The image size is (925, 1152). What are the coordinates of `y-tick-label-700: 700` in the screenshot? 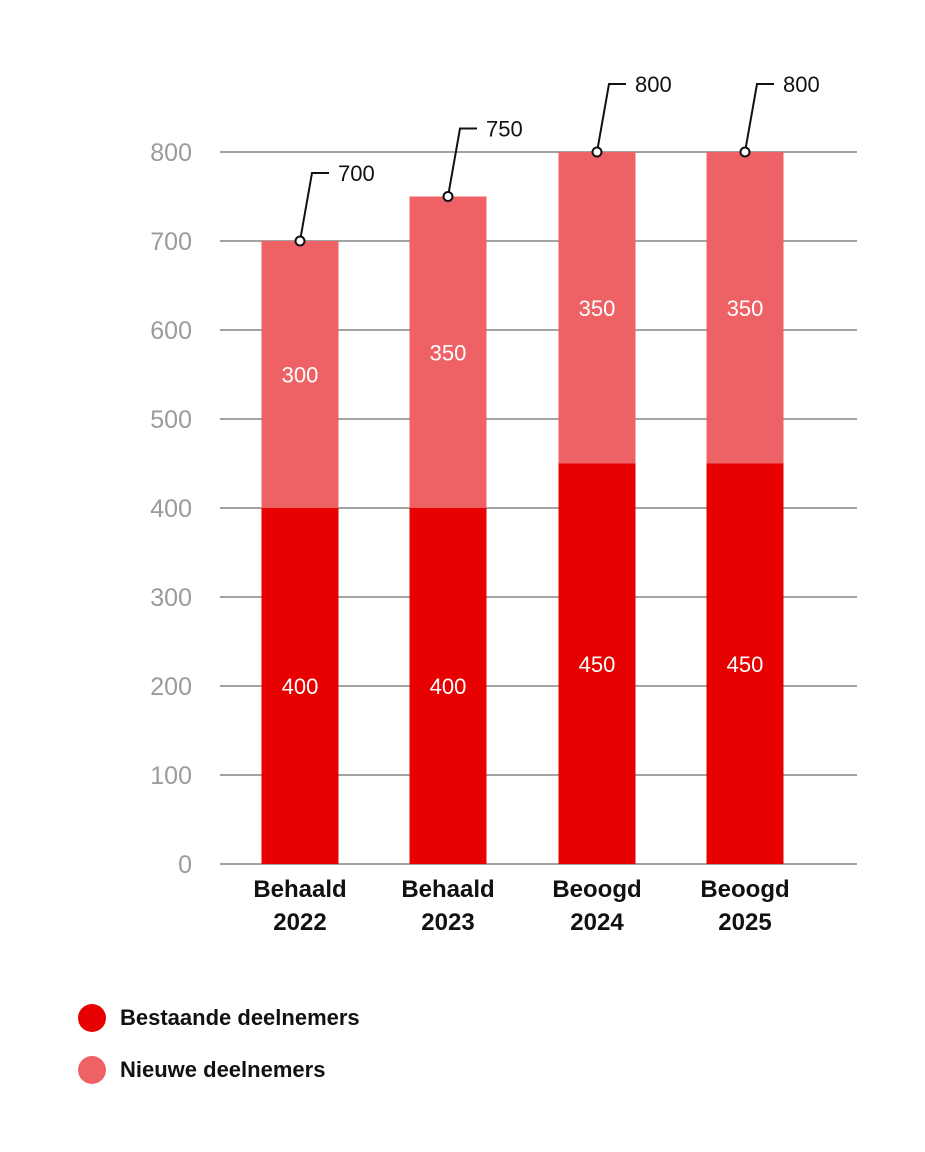 It's located at (171, 242).